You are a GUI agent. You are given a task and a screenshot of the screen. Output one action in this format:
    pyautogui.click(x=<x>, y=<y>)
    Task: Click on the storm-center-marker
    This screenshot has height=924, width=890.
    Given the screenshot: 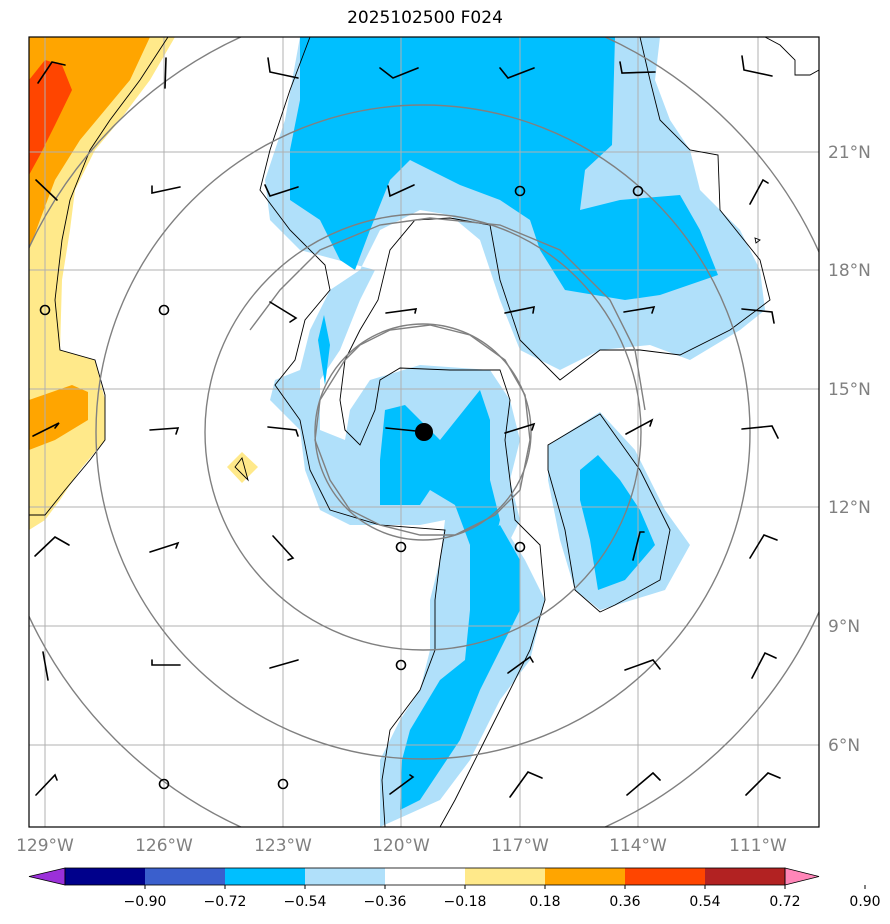 What is the action you would take?
    pyautogui.click(x=424, y=432)
    